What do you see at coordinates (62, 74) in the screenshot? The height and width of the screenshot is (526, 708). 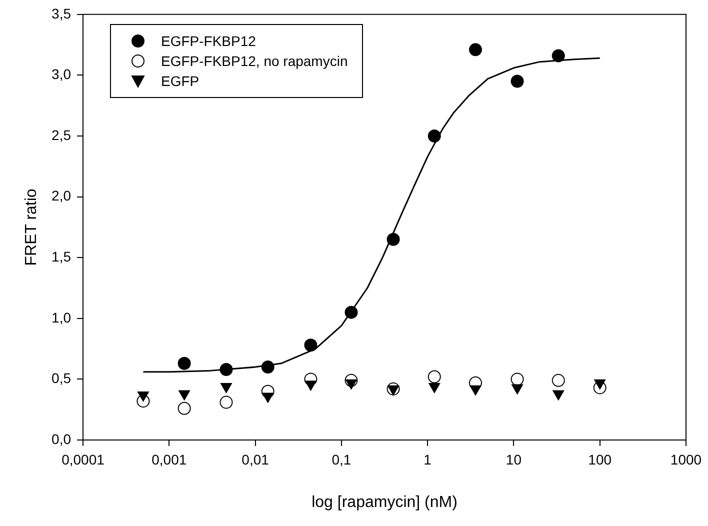 I see `y-tick-label: 3,0` at bounding box center [62, 74].